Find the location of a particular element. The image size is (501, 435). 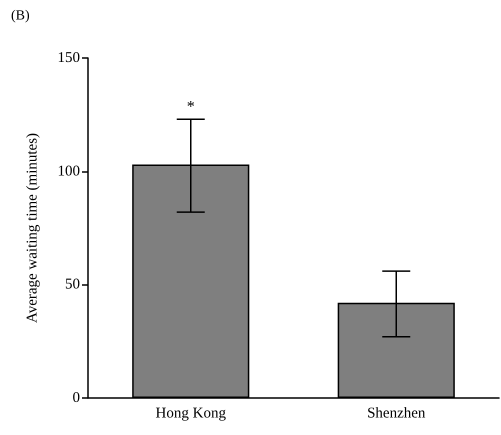

y-axis-title: Average waiting time (minutes) is located at coordinates (32, 228).